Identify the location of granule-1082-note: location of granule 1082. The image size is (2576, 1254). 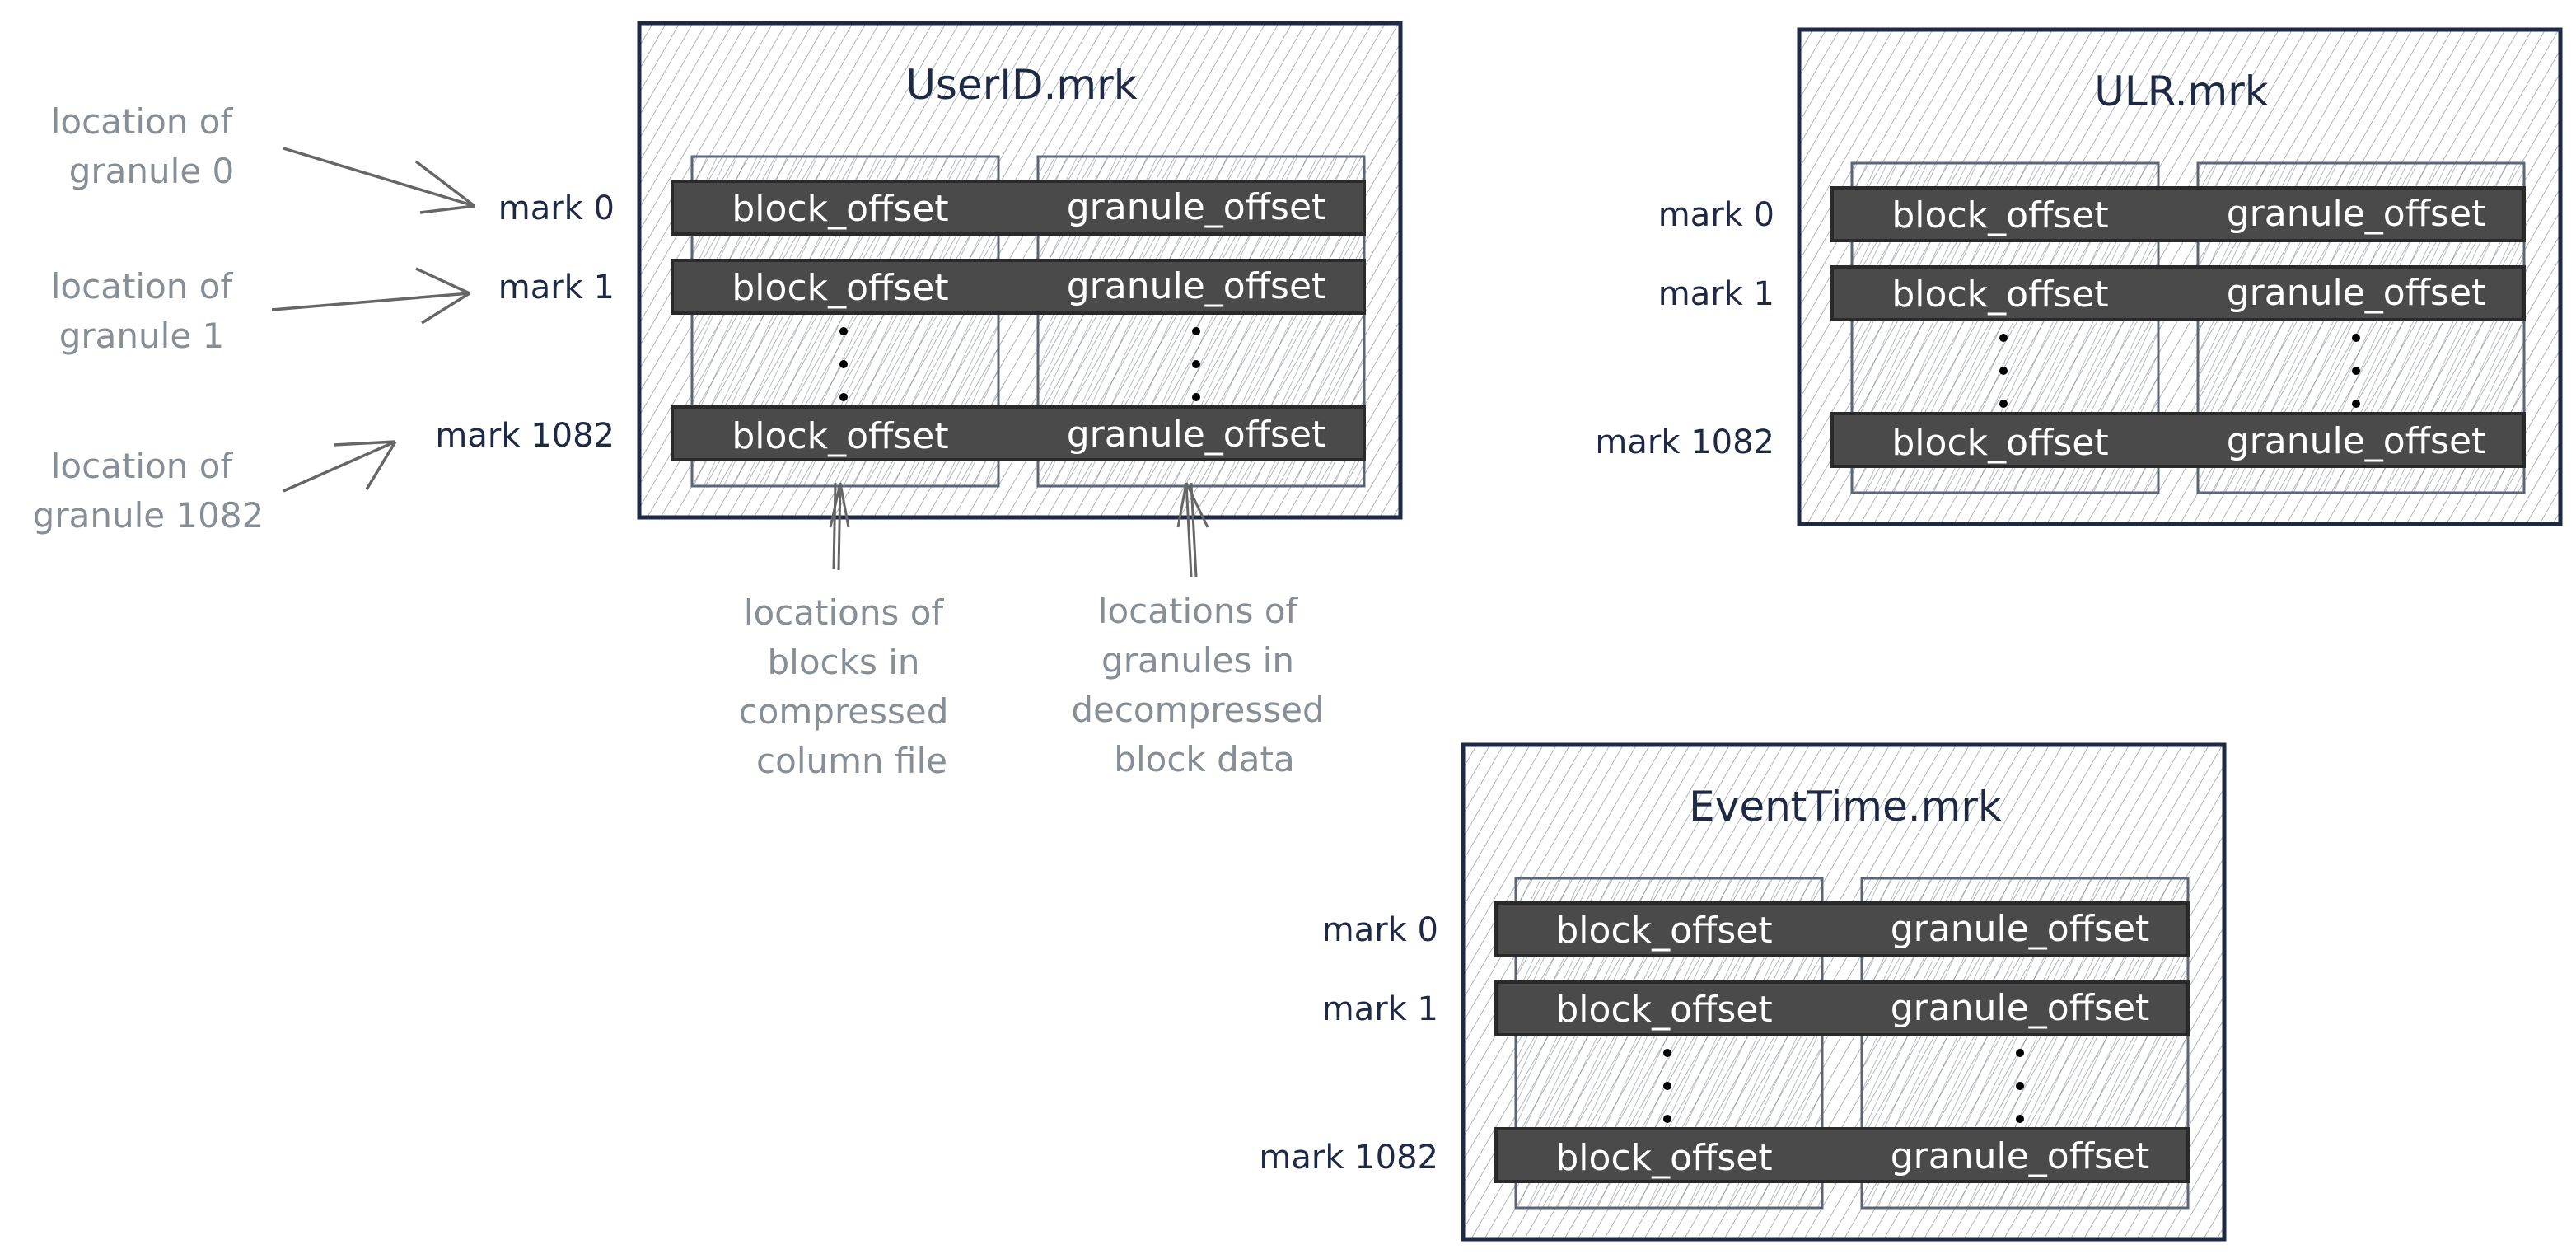
(215, 488).